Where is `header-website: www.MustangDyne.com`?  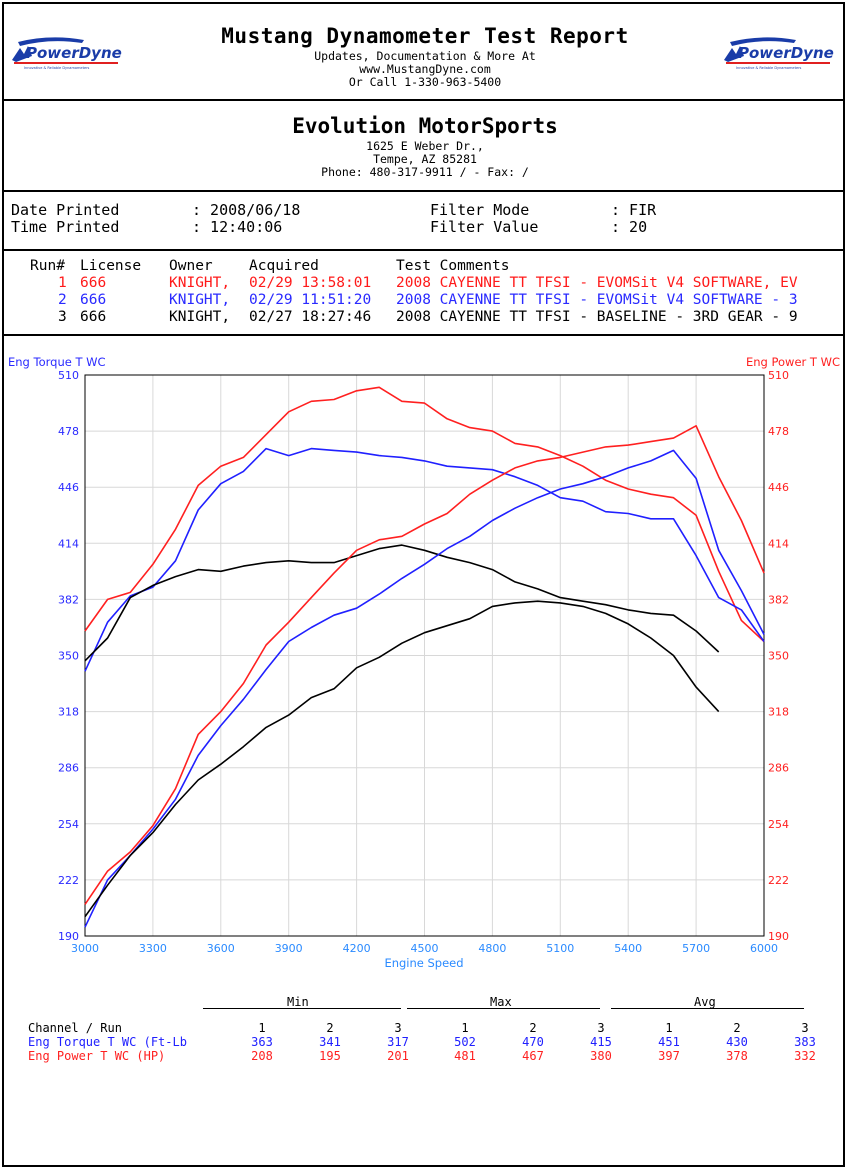
header-website: www.MustangDyne.com is located at coordinates (425, 69).